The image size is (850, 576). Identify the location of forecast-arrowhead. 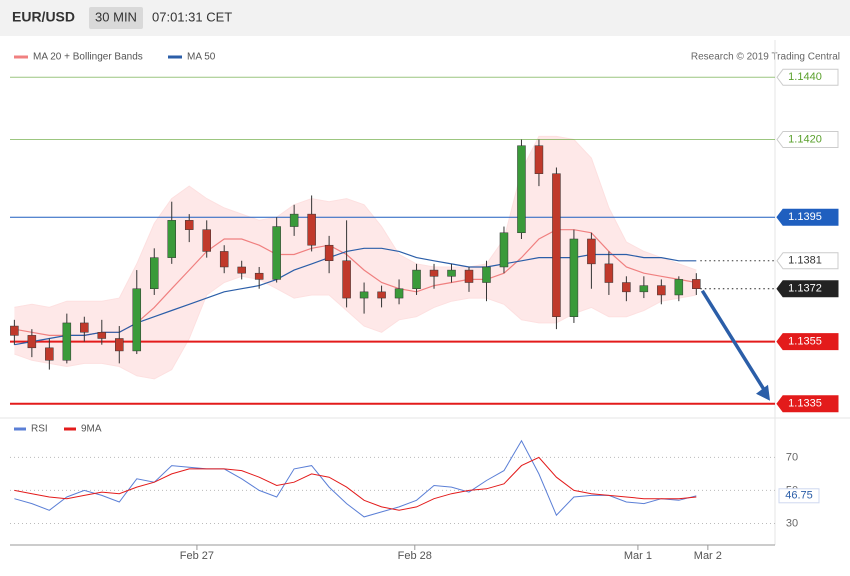
(763, 392).